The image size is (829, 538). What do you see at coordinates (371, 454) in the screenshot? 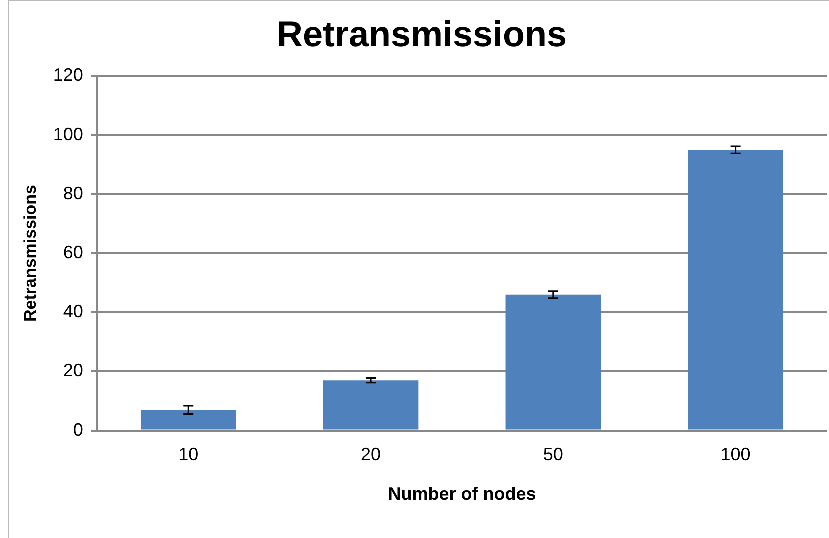
I see `x-tick-label: 20` at bounding box center [371, 454].